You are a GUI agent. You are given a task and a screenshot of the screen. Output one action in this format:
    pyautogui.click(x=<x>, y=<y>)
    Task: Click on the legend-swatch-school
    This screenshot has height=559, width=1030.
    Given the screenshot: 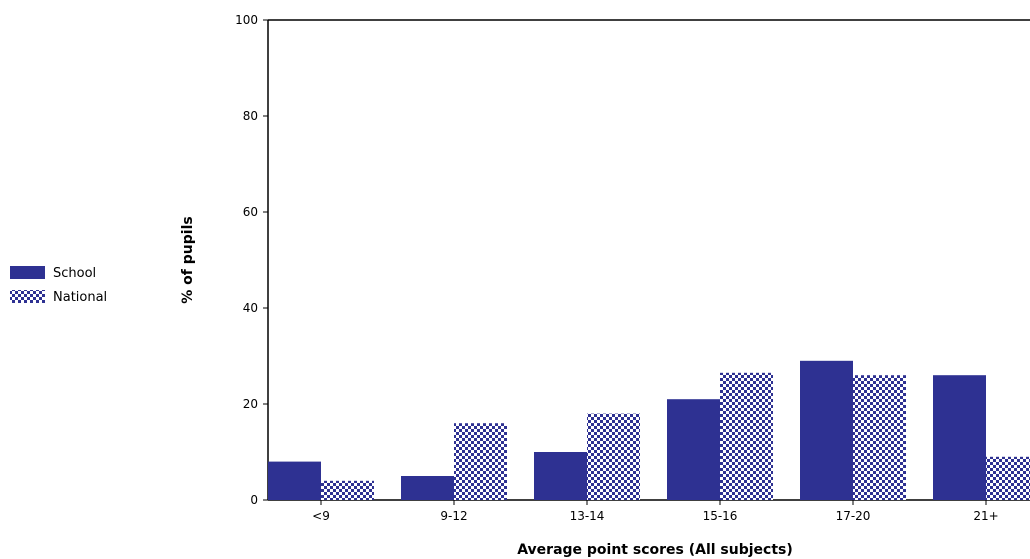 What is the action you would take?
    pyautogui.click(x=27, y=272)
    